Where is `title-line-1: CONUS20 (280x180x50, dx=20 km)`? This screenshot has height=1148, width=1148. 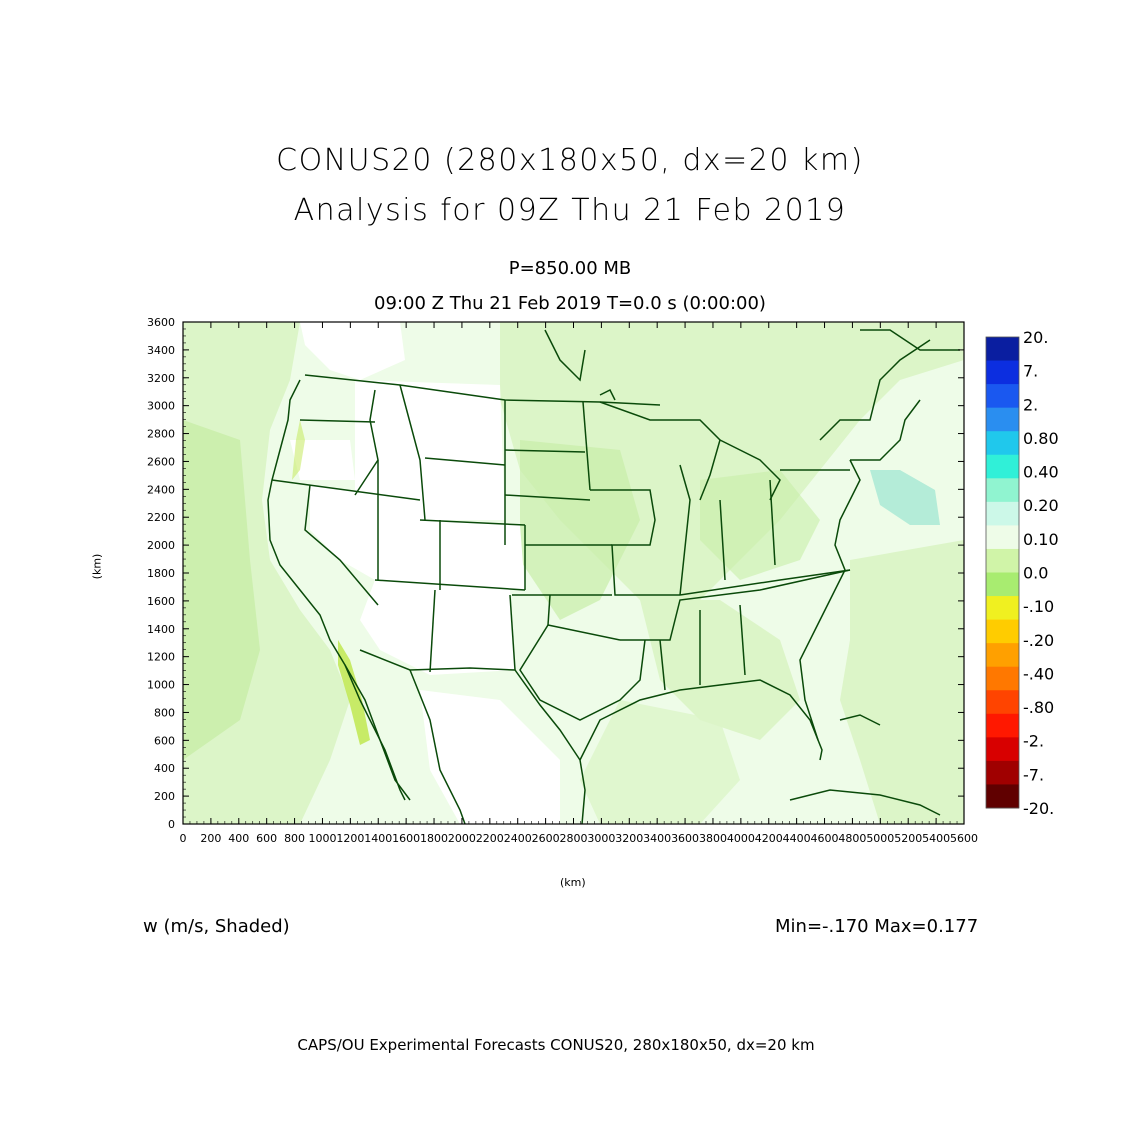
title-line-1: CONUS20 (280x180x50, dx=20 km) is located at coordinates (570, 160).